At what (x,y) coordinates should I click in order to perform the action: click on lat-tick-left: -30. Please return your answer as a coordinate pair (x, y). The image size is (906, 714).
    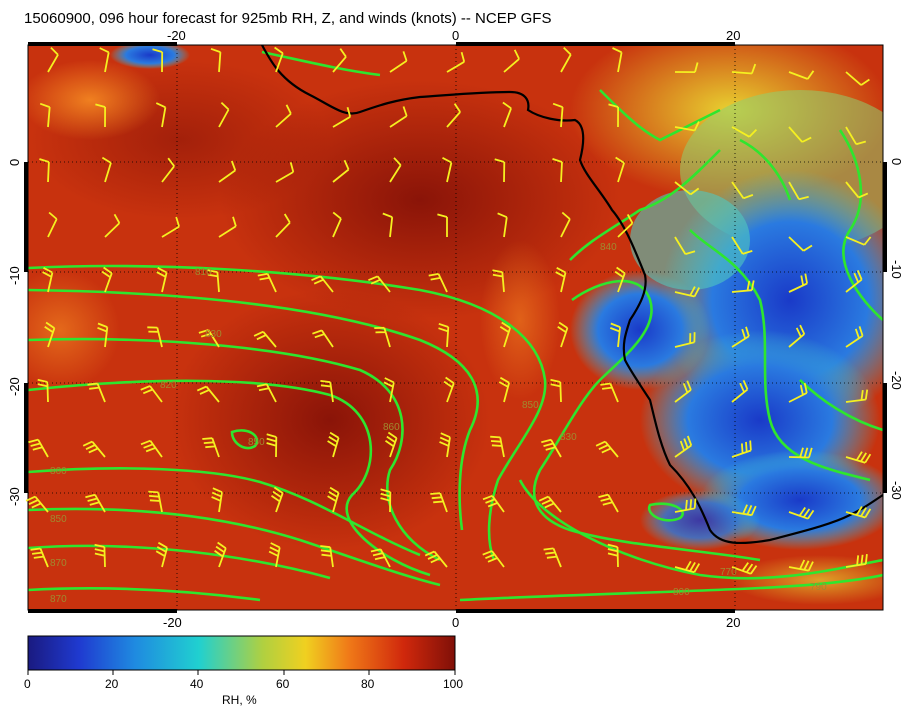
    Looking at the image, I should click on (14, 496).